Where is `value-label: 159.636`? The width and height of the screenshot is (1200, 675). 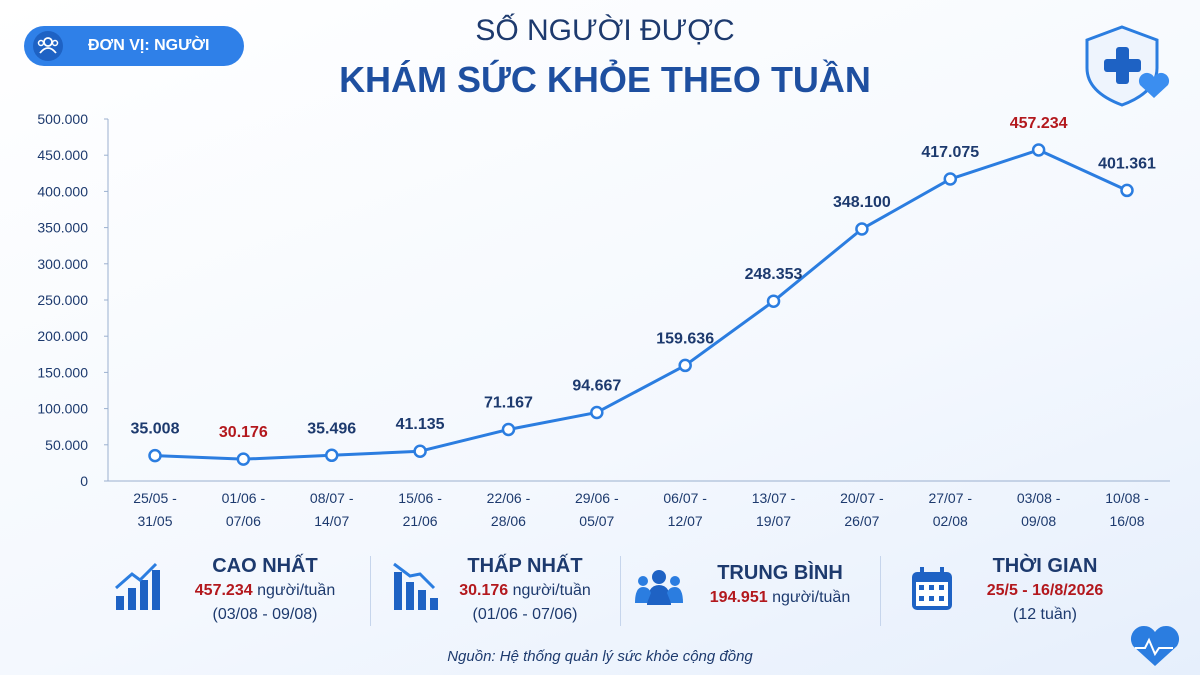 value-label: 159.636 is located at coordinates (685, 338).